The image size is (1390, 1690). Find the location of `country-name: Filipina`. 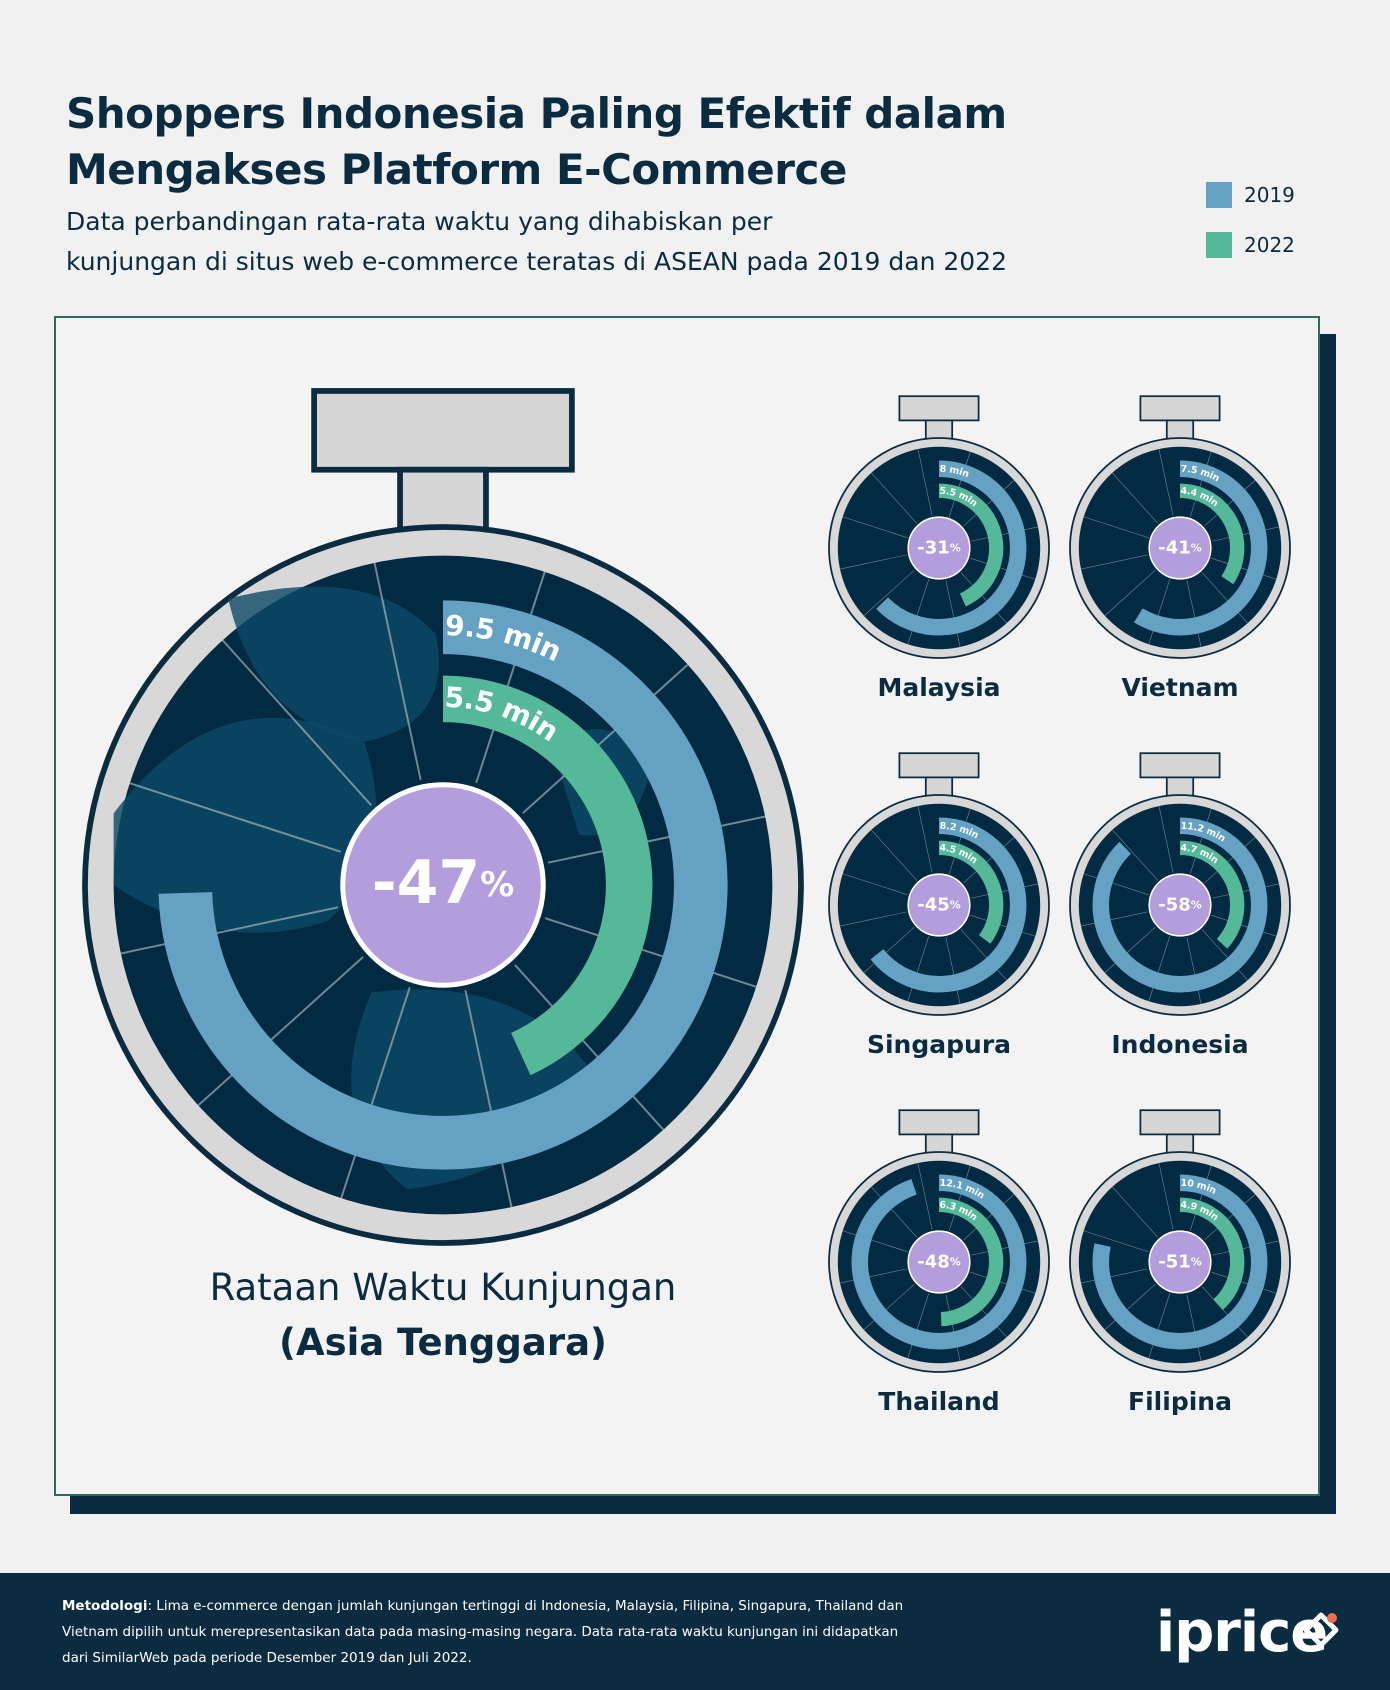

country-name: Filipina is located at coordinates (1180, 1401).